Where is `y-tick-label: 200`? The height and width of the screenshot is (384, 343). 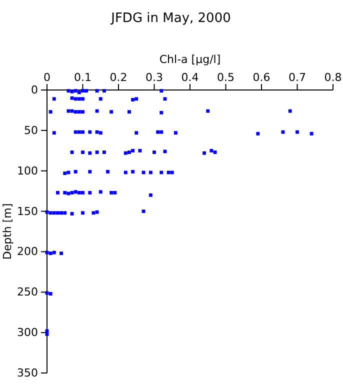
y-tick-label: 200 is located at coordinates (27, 251).